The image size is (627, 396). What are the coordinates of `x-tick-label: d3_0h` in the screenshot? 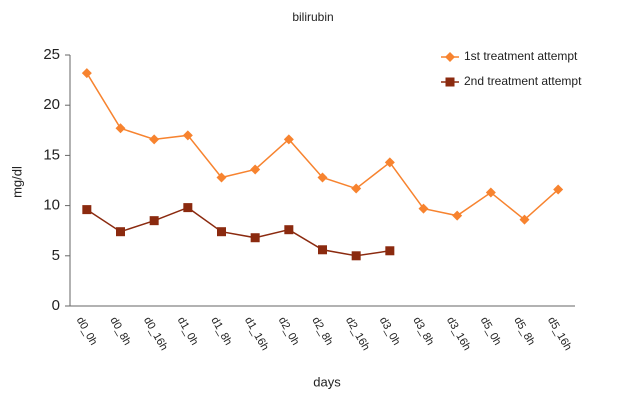 It's located at (390, 331).